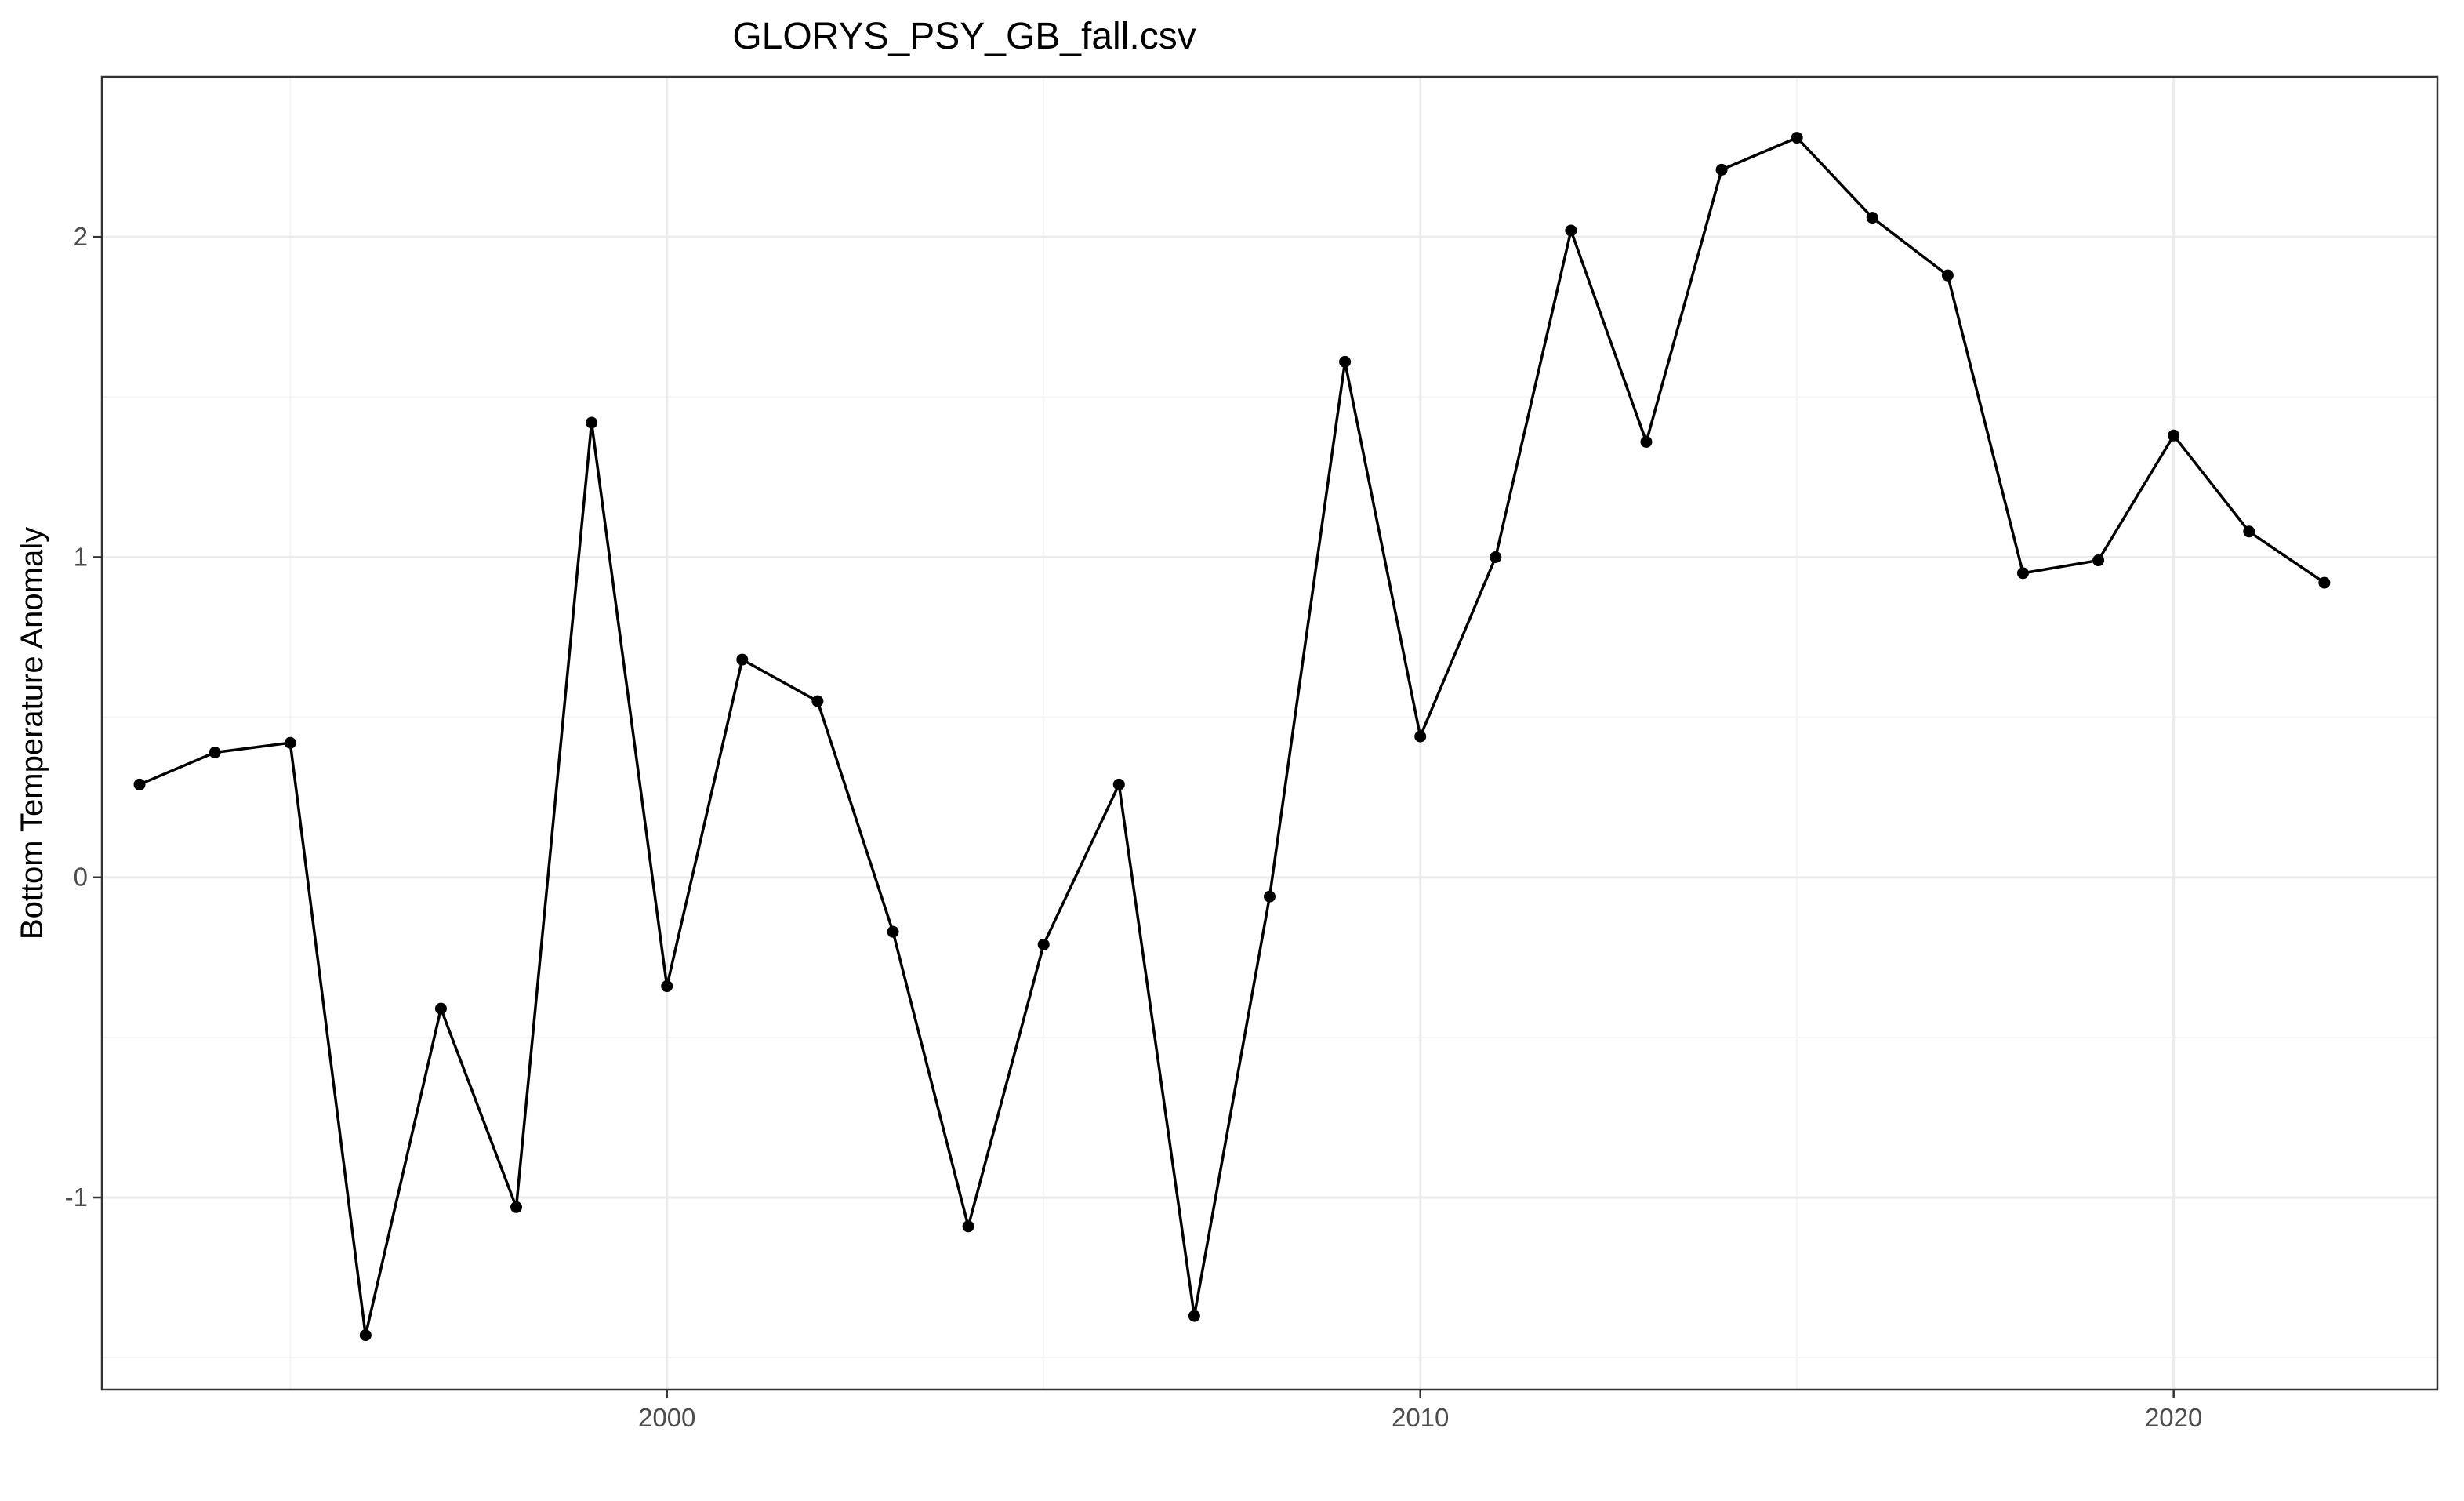 The width and height of the screenshot is (2464, 1501). Describe the element at coordinates (81, 556) in the screenshot. I see `y-tick-label: 1` at that location.